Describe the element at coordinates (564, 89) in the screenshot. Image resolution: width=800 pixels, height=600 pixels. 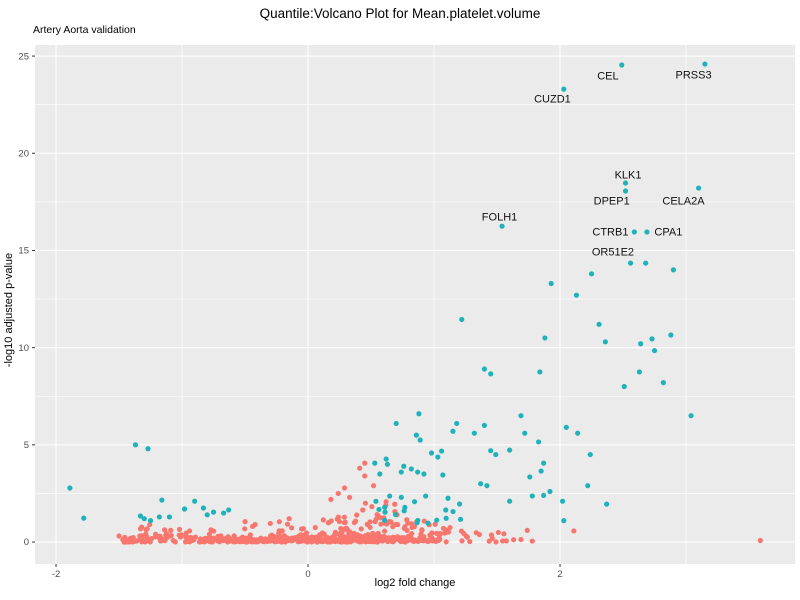
I see `data-point-cuzd1` at that location.